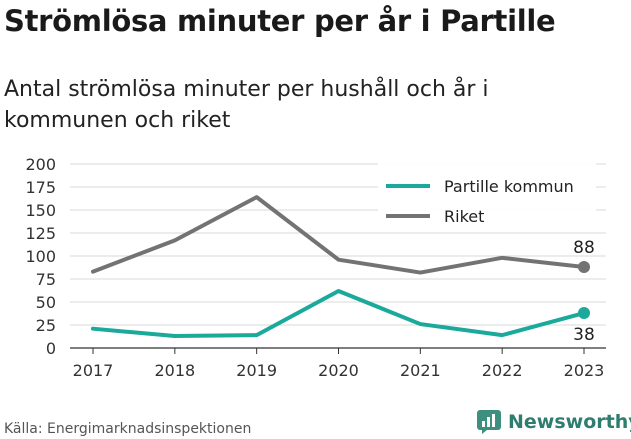  What do you see at coordinates (174, 370) in the screenshot?
I see `x-tick-label: 2018` at bounding box center [174, 370].